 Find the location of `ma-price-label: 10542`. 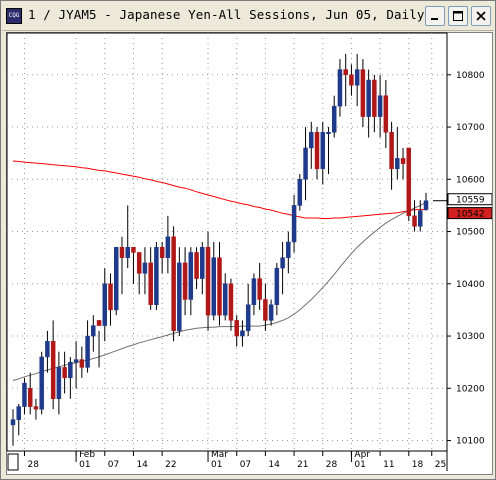

ma-price-label: 10542 is located at coordinates (470, 215).